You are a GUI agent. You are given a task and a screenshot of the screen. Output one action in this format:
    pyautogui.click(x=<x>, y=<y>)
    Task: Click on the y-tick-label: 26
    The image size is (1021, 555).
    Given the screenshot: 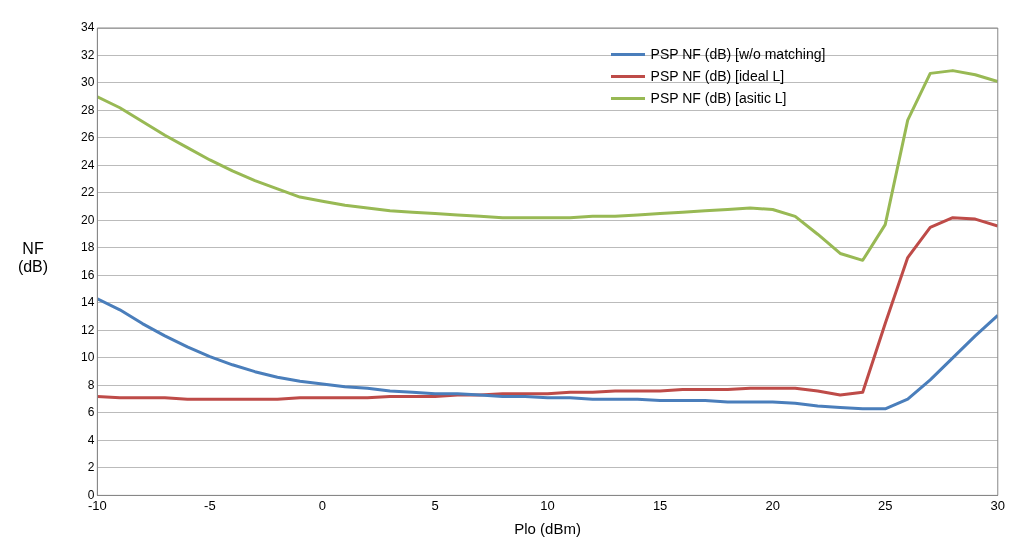 What is the action you would take?
    pyautogui.click(x=87, y=137)
    